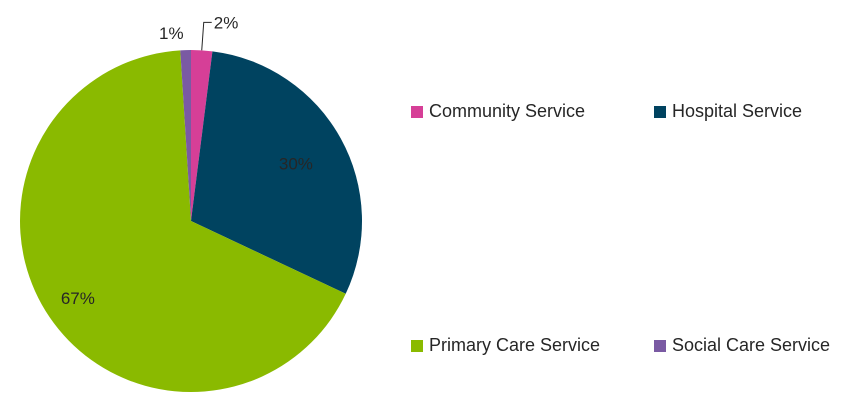  What do you see at coordinates (185, 135) in the screenshot?
I see `pie-slice-social-care-service` at bounding box center [185, 135].